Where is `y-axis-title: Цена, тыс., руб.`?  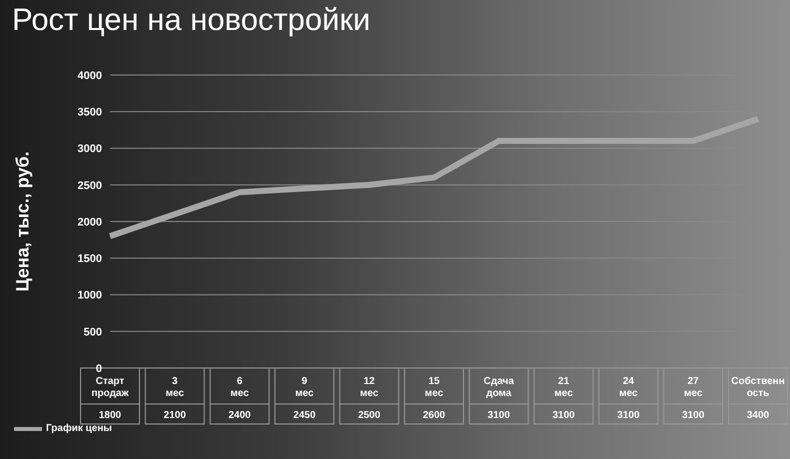 y-axis-title: Цена, тыс., руб. is located at coordinates (22, 221).